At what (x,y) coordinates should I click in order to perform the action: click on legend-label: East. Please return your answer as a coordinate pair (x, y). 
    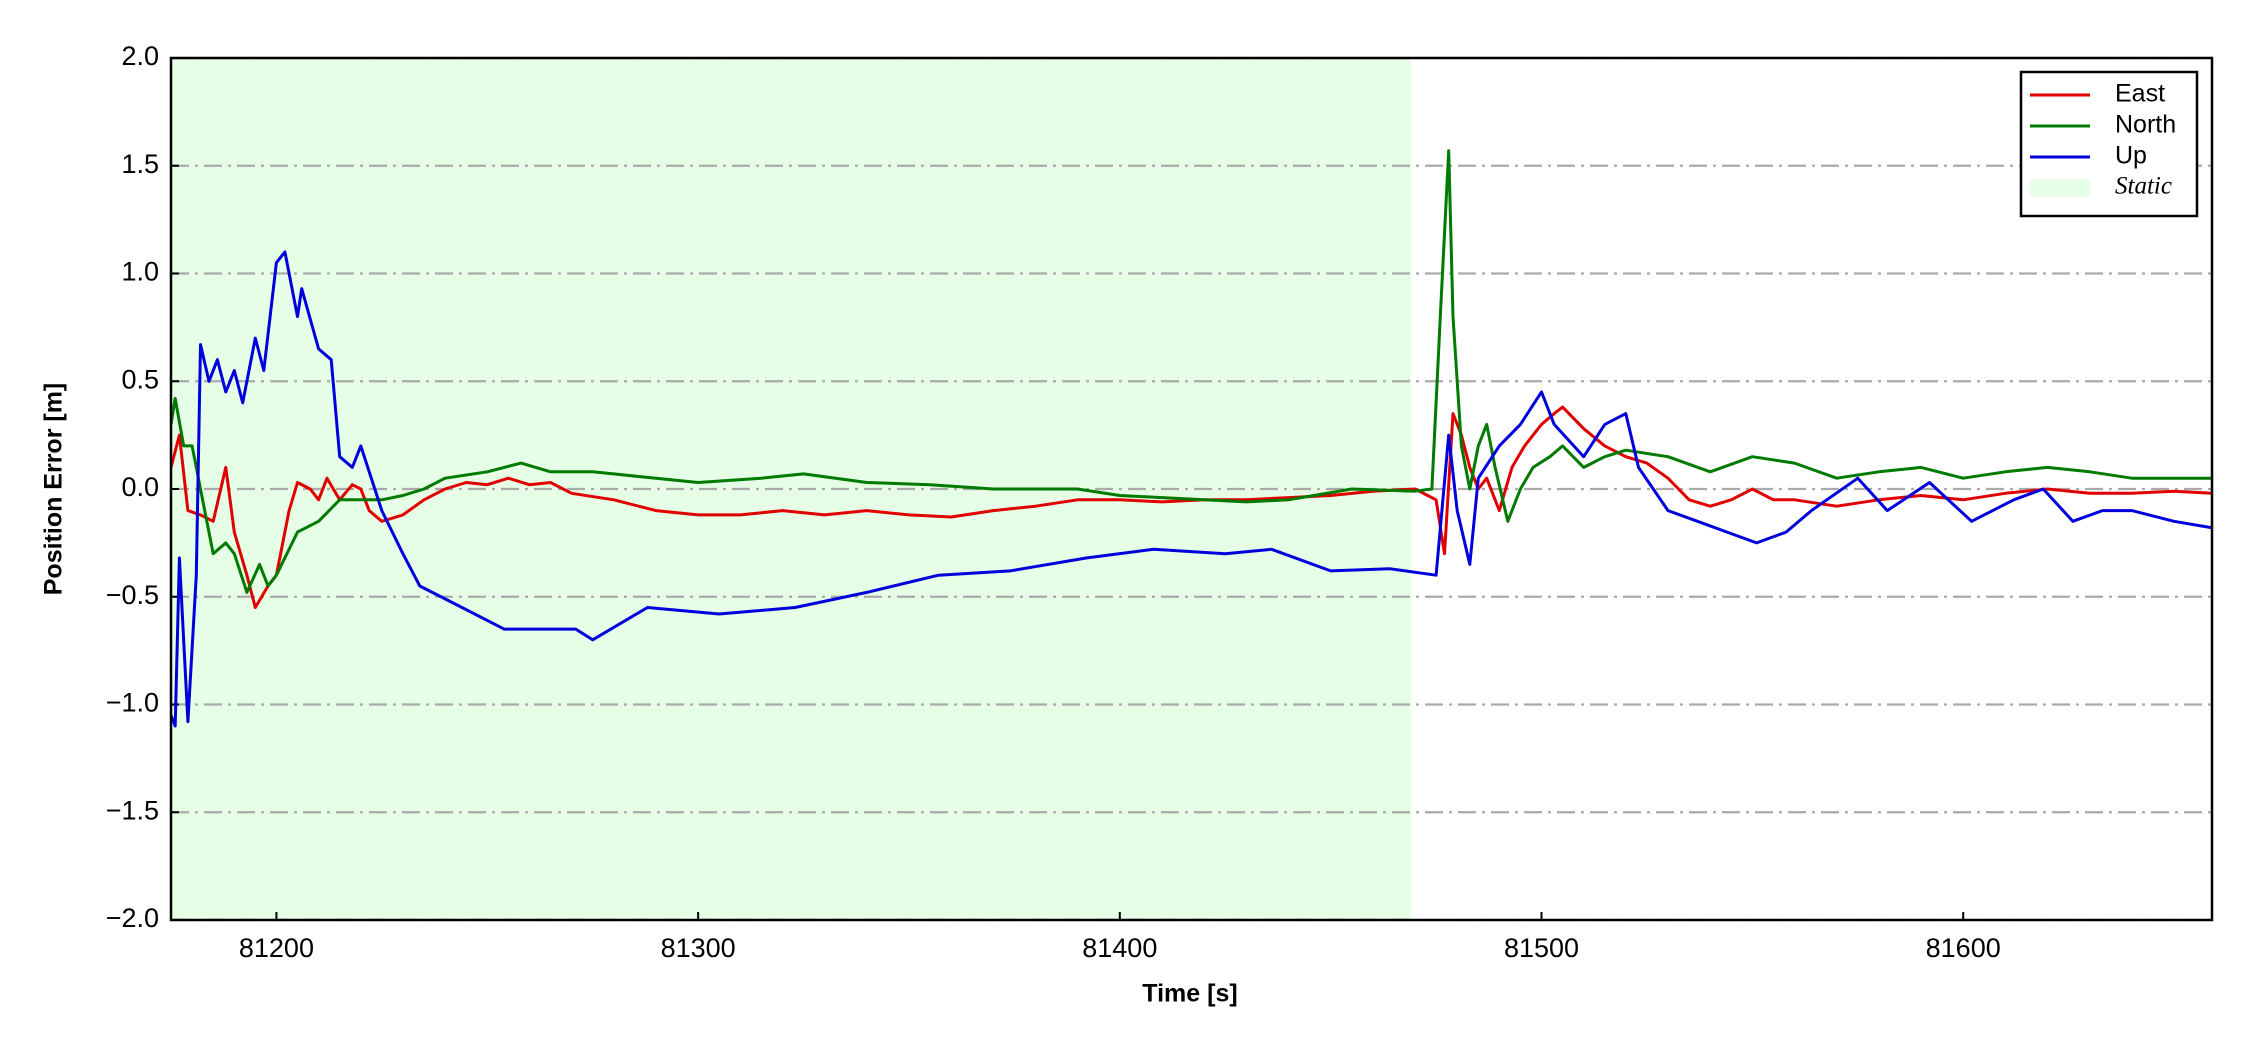
    Looking at the image, I should click on (2140, 94).